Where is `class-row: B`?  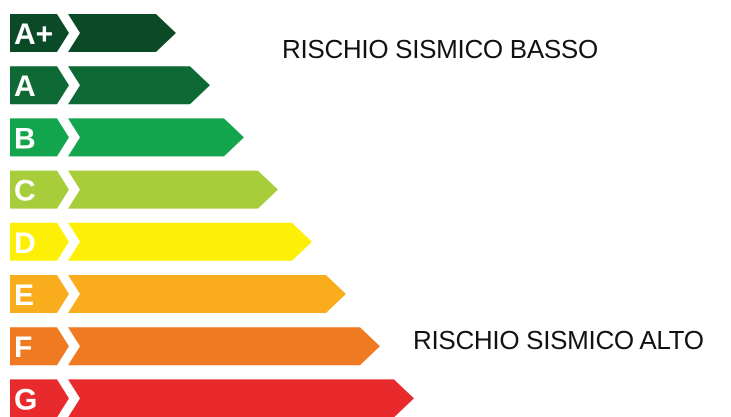 class-row: B is located at coordinates (127, 137).